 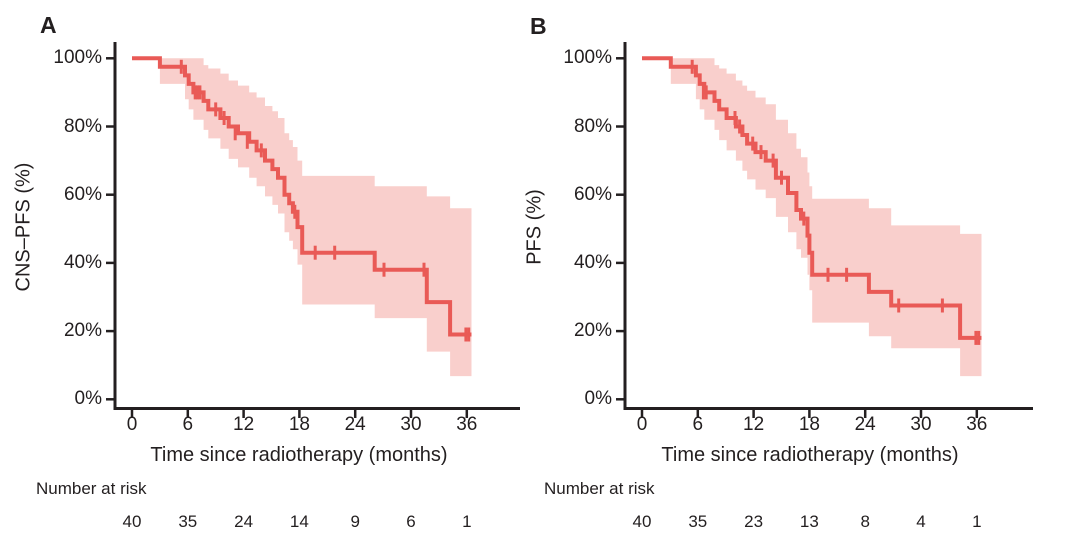 What do you see at coordinates (921, 521) in the screenshot?
I see `risk-number: 4` at bounding box center [921, 521].